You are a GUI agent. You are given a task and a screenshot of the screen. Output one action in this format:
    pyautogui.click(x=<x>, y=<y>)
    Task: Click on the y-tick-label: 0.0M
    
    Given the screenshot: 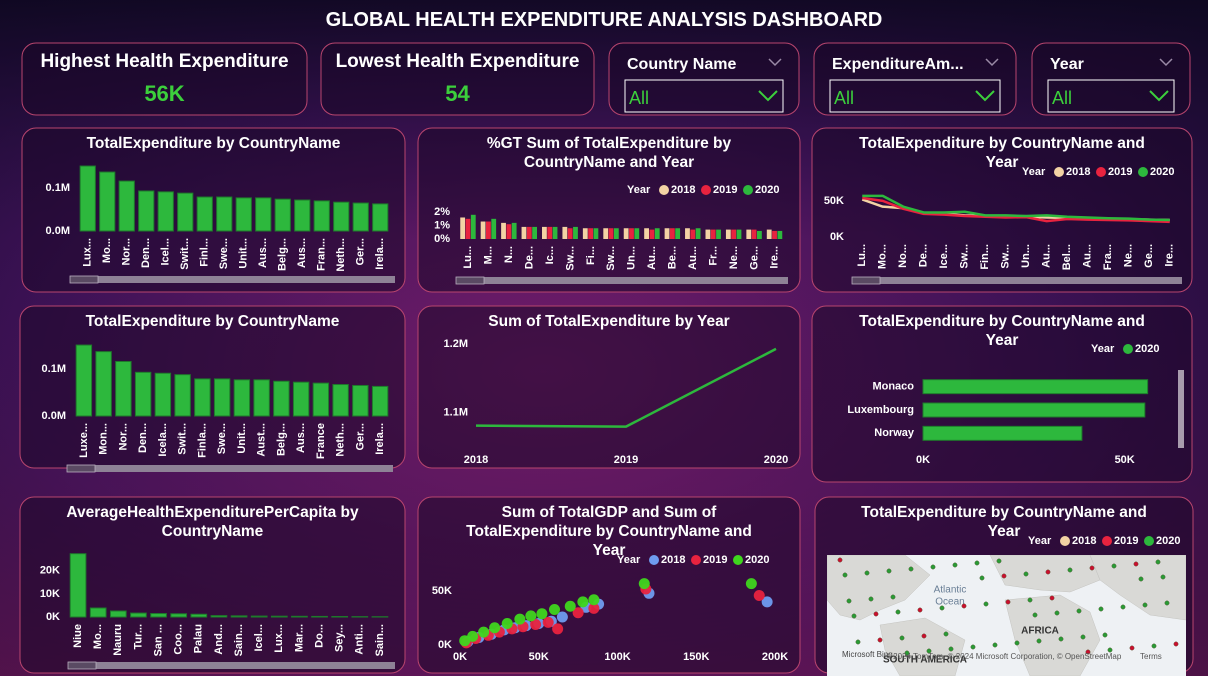 What is the action you would take?
    pyautogui.click(x=54, y=416)
    